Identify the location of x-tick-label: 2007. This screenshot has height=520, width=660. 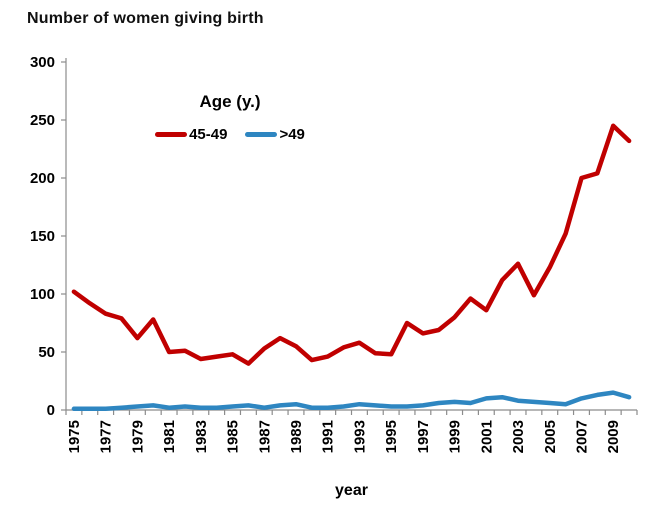
(581, 436).